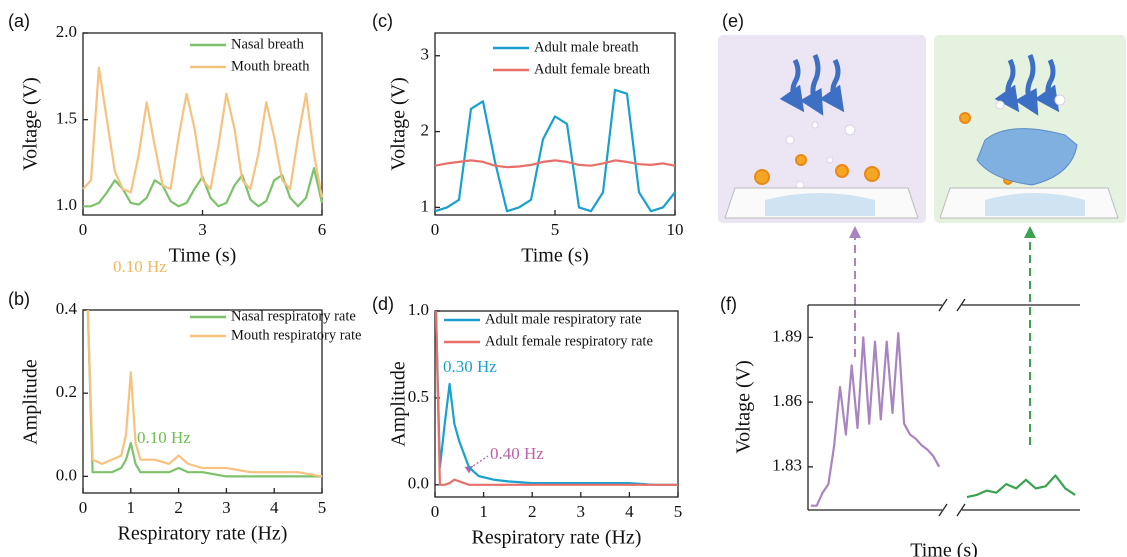  I want to click on annotation: 0.30 Hz, so click(470, 366).